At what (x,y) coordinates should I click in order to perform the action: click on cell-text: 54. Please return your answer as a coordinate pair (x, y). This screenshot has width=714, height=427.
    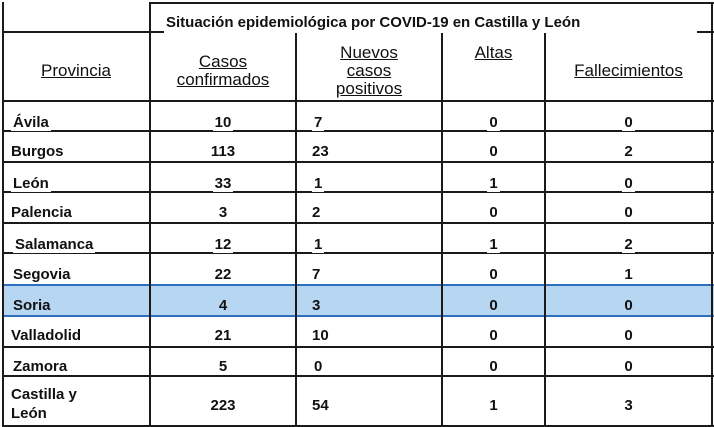
    Looking at the image, I should click on (320, 405).